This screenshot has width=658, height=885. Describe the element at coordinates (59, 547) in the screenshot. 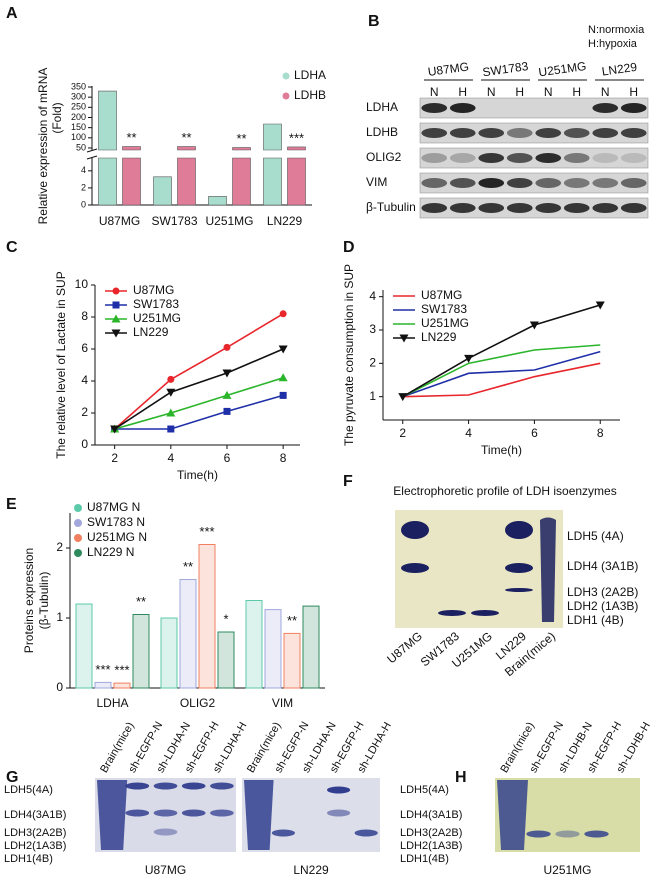

I see `y-tick-label: 2` at that location.